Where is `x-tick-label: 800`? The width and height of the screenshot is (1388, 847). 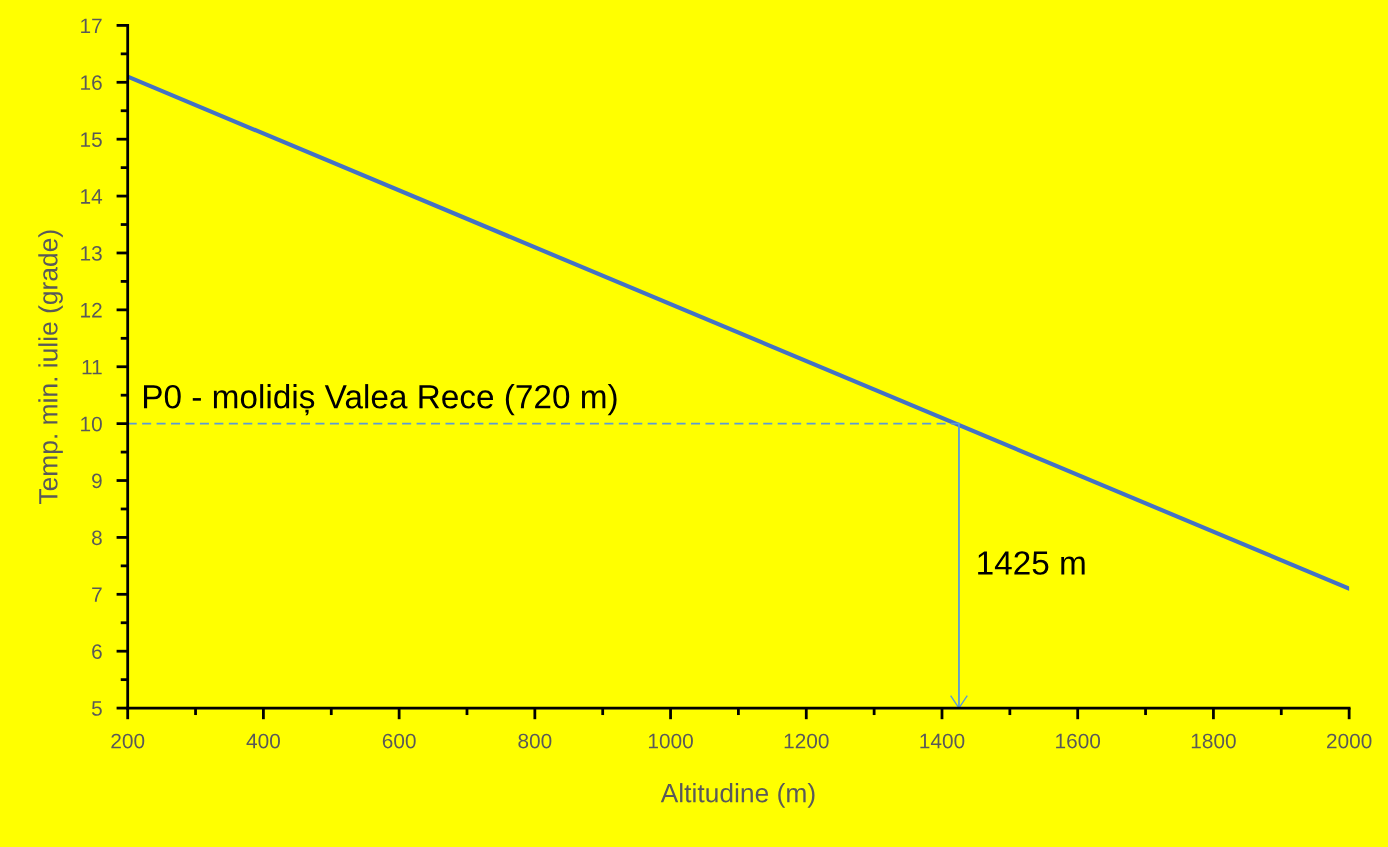 x-tick-label: 800 is located at coordinates (535, 741).